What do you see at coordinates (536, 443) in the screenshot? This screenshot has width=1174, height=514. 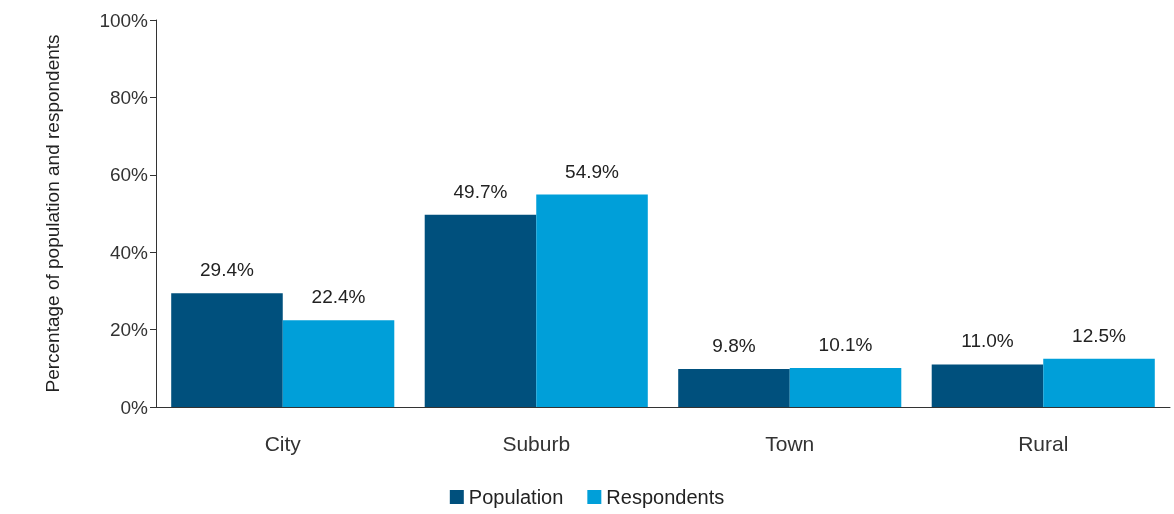 I see `x-tick-label: Suburb` at bounding box center [536, 443].